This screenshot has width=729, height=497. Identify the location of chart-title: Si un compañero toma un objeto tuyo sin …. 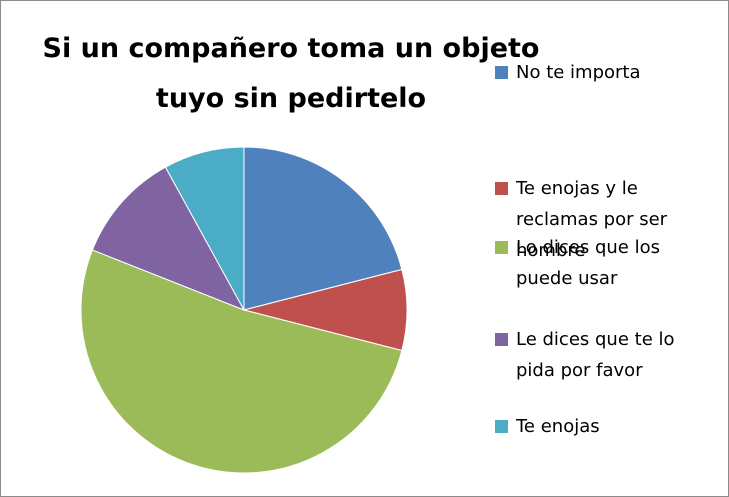
(291, 73).